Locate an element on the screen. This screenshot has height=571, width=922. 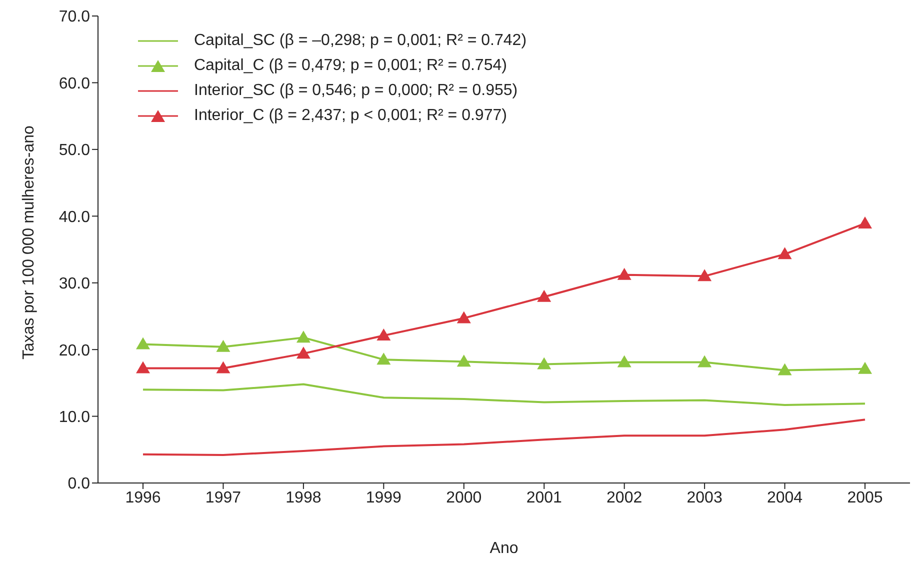
x-tick-label: 2001 is located at coordinates (544, 497).